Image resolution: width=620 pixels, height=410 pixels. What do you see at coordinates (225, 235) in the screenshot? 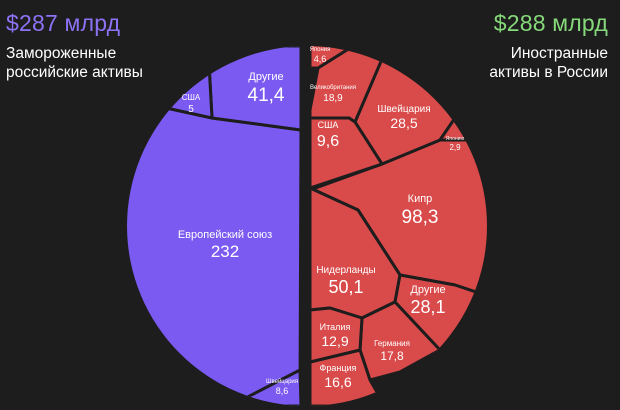
I see `label-европейский-союз-left: Европейский союз` at bounding box center [225, 235].